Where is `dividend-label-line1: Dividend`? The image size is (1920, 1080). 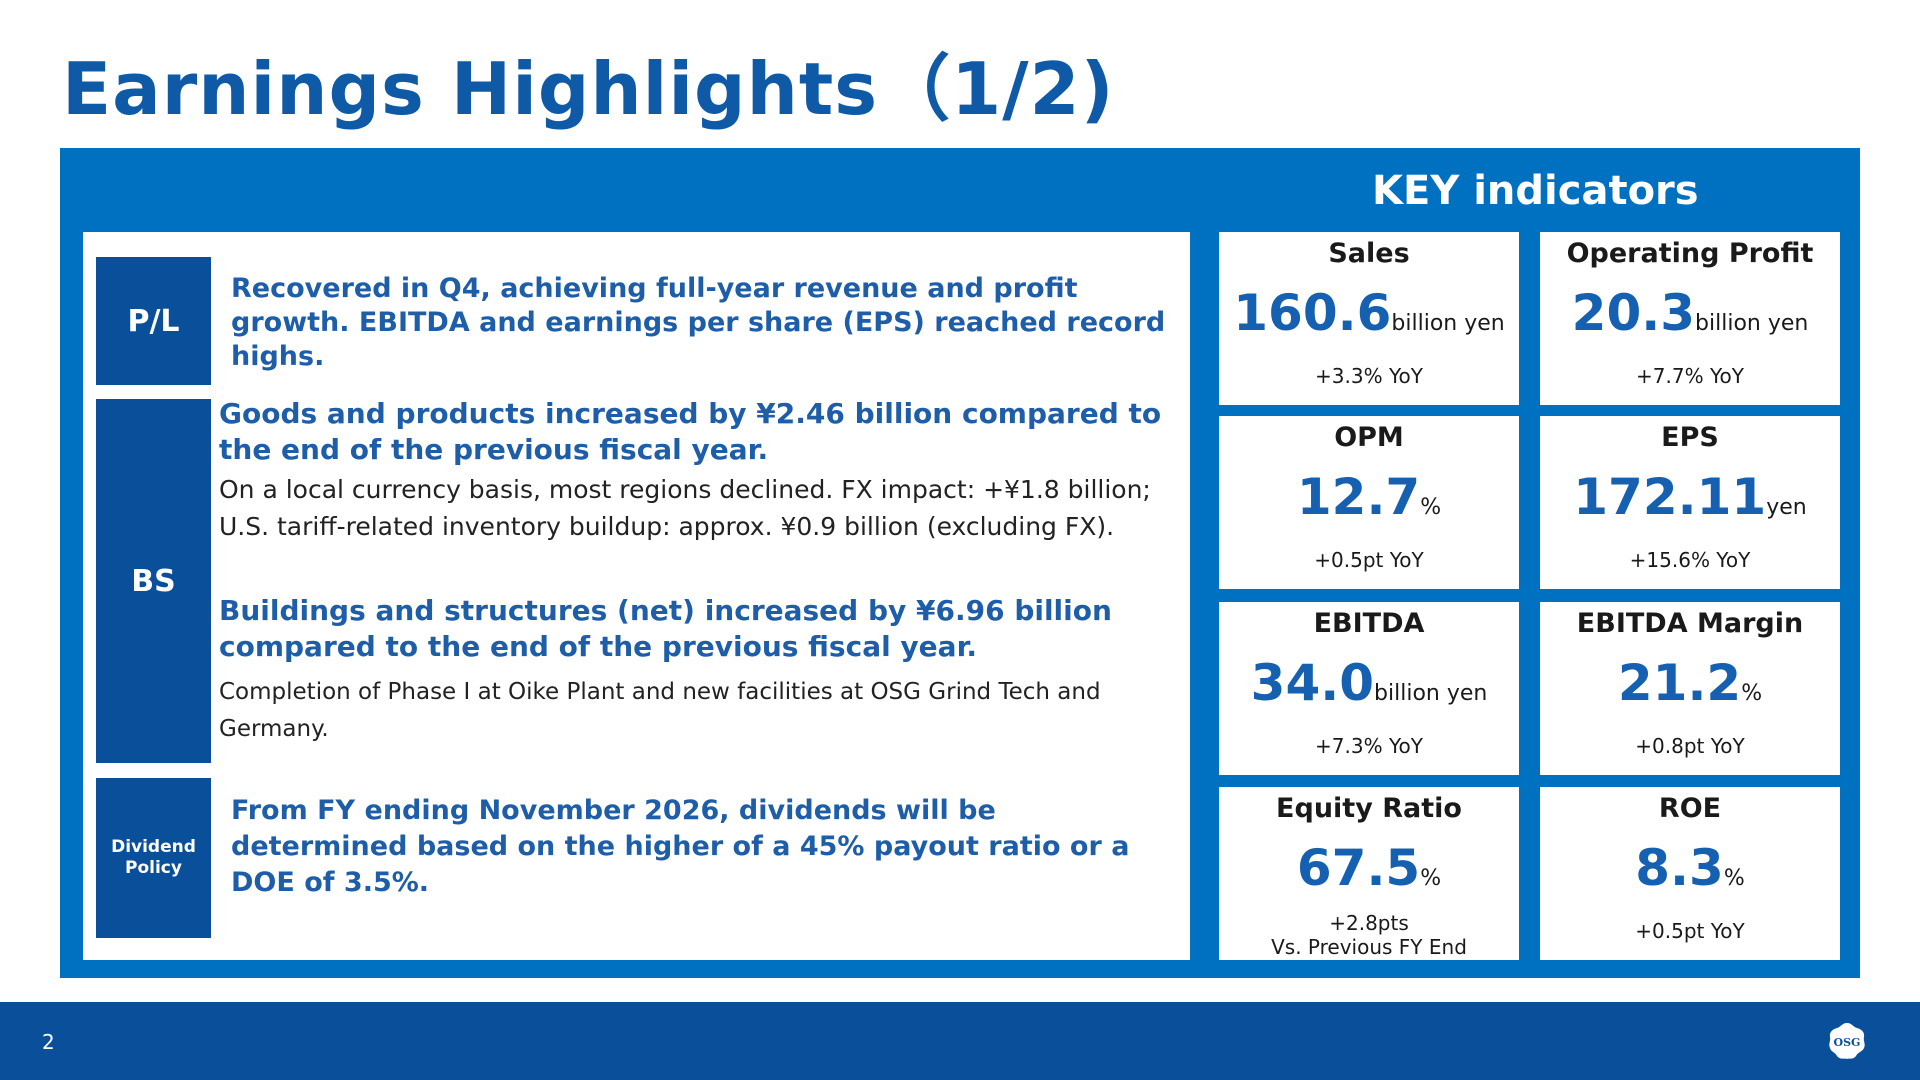 dividend-label-line1: Dividend is located at coordinates (153, 847).